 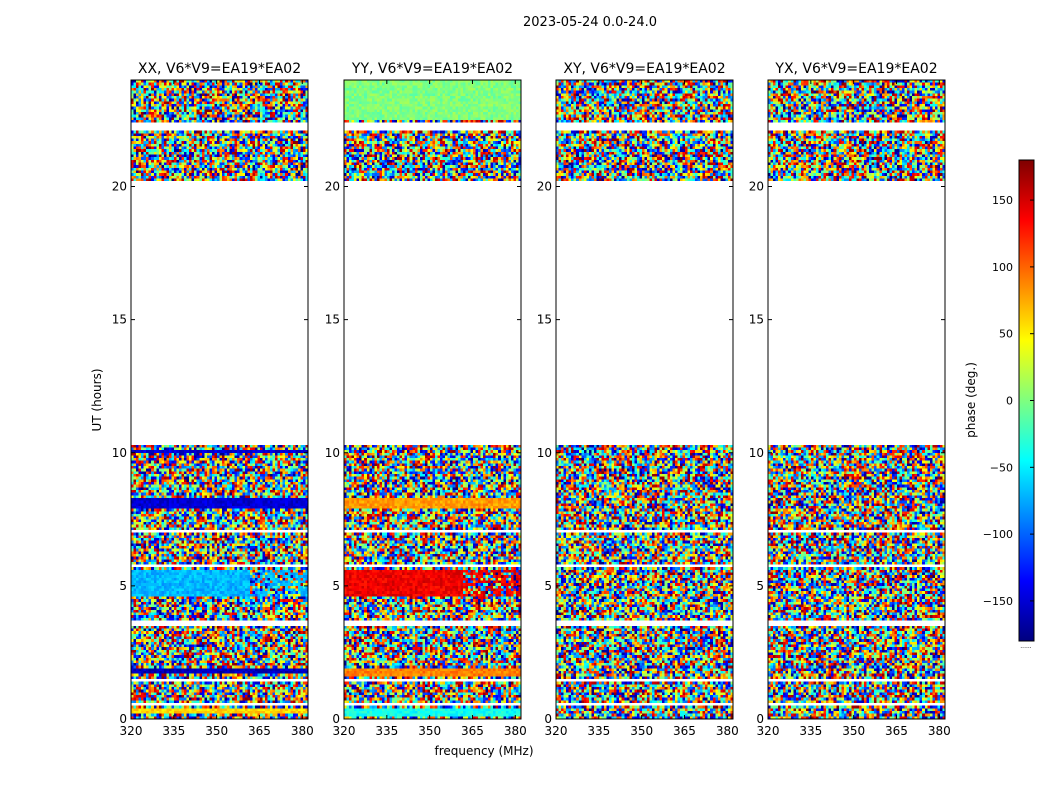 I want to click on colorbar-tick-label: 0, so click(x=1009, y=401).